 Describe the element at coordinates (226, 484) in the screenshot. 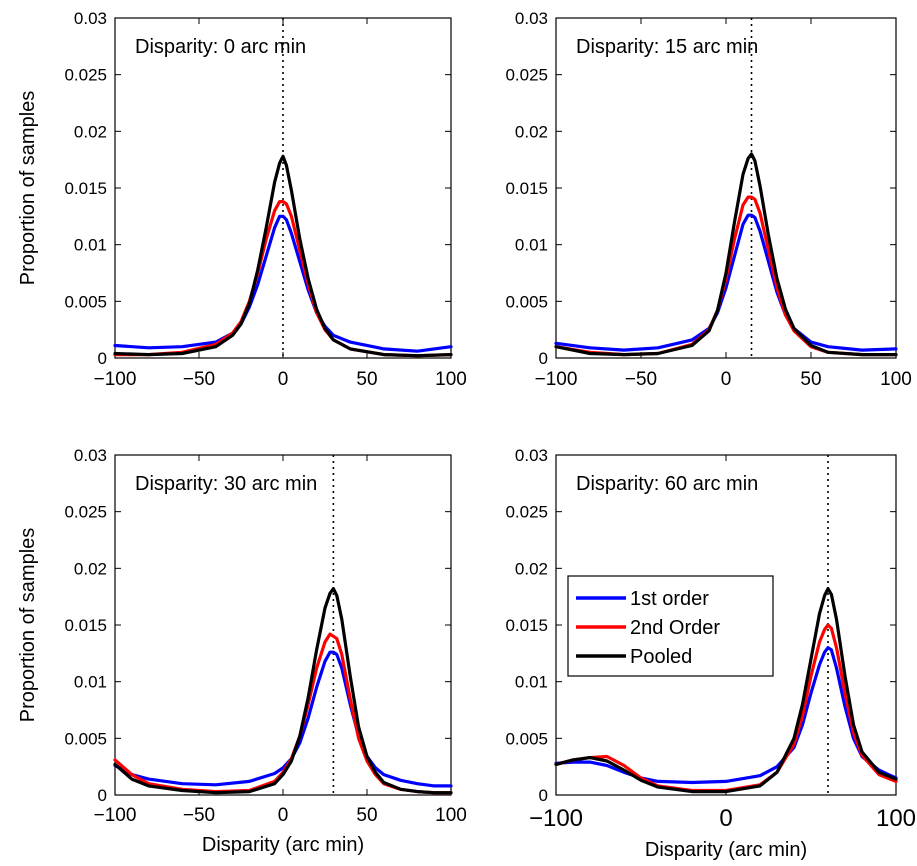

I see `panel-title: Disparity: 30 arc min` at that location.